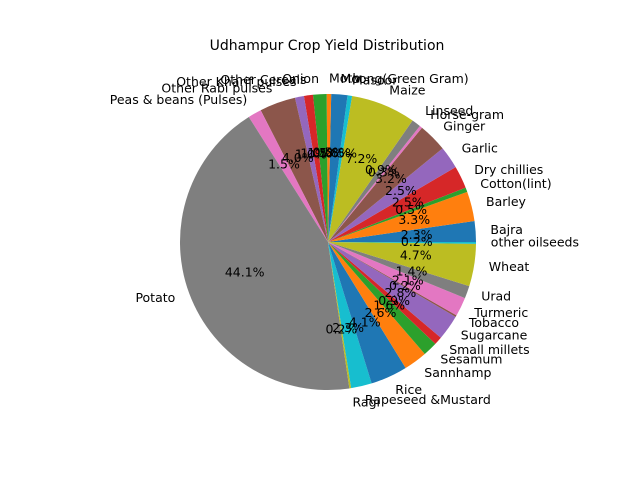 The width and height of the screenshot is (640, 480). What do you see at coordinates (506, 229) in the screenshot?
I see `label-bajra: Bajra` at bounding box center [506, 229].